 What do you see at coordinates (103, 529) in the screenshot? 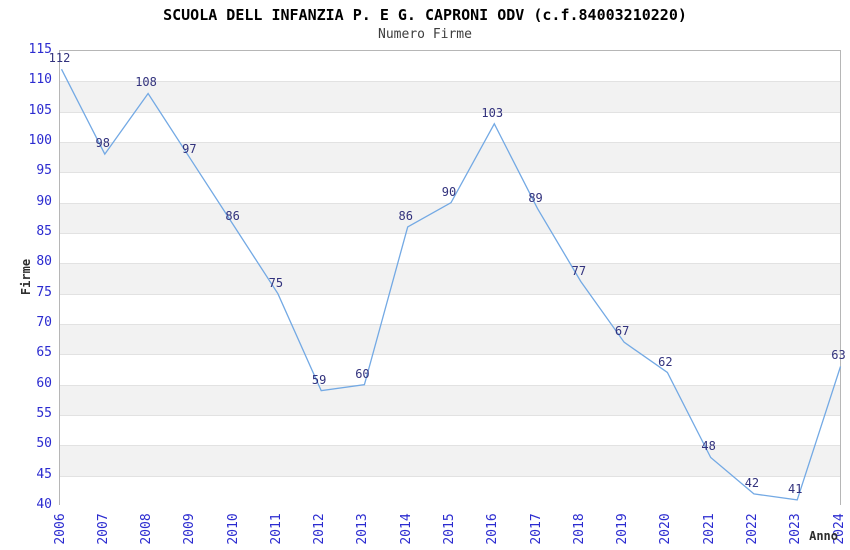
I see `x-tick-label: 2007` at bounding box center [103, 529].